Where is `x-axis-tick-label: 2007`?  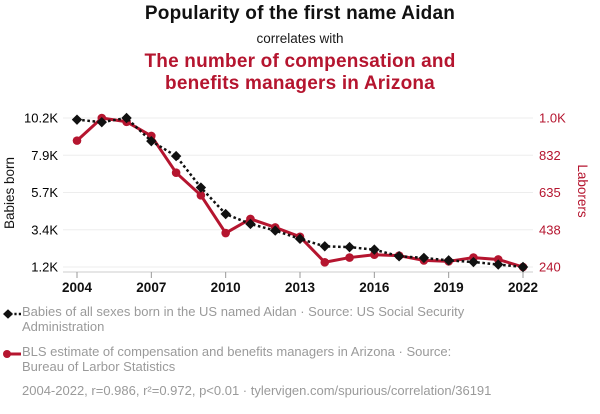
x-axis-tick-label: 2007 is located at coordinates (151, 287).